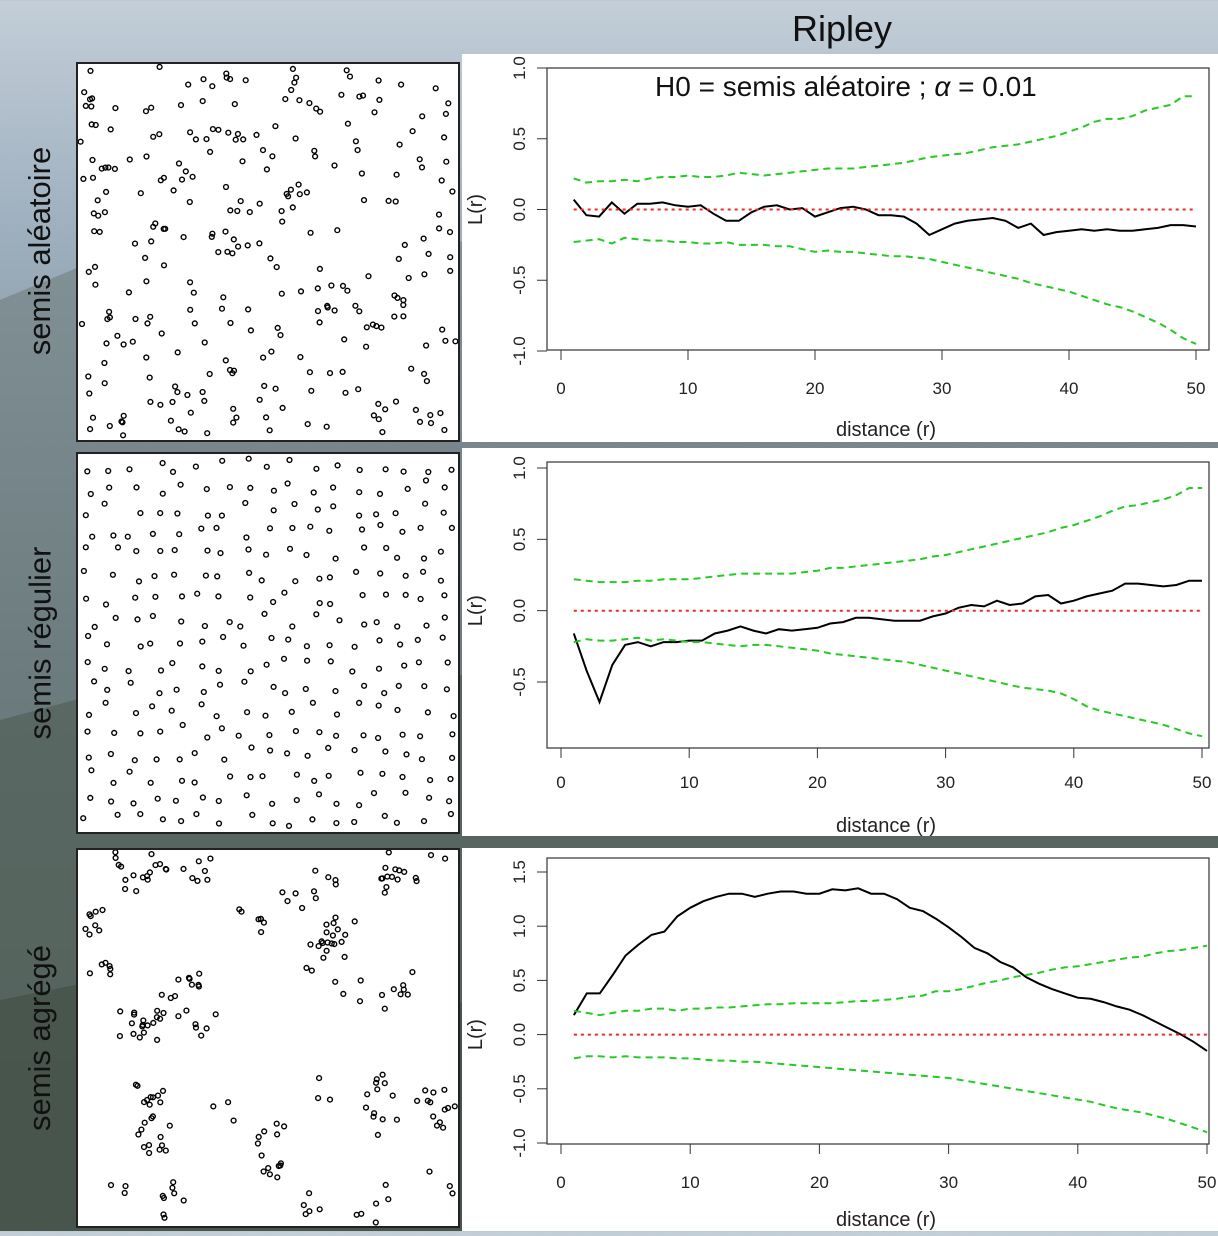 Image resolution: width=1218 pixels, height=1236 pixels. Describe the element at coordinates (519, 872) in the screenshot. I see `y-tick-label: 1.5` at that location.